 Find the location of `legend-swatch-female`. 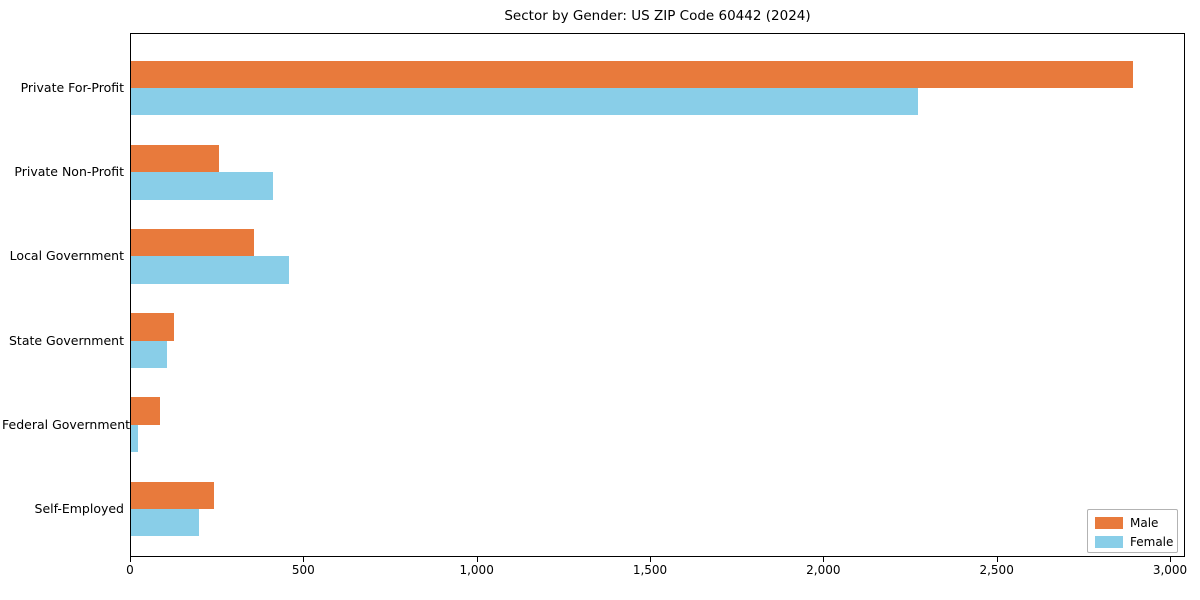

legend-swatch-female is located at coordinates (1109, 542).